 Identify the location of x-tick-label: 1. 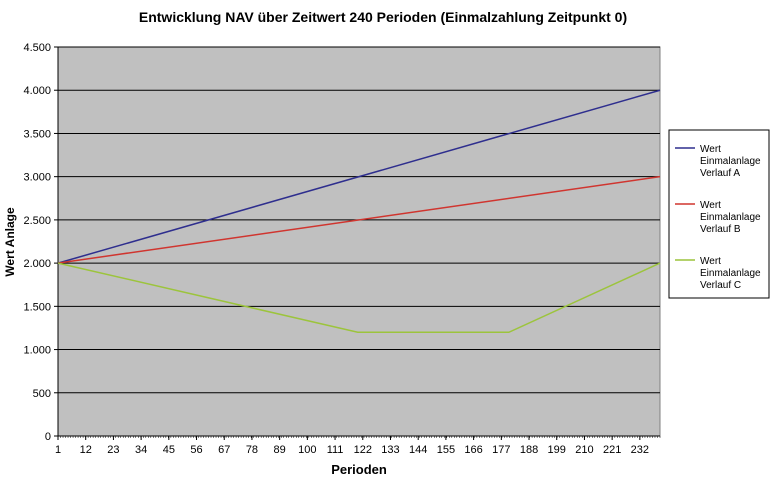
(58, 450).